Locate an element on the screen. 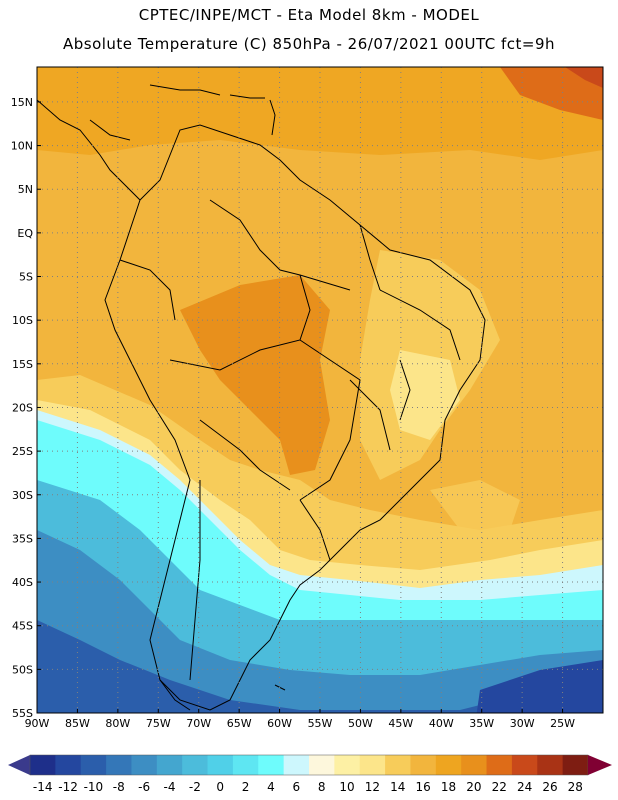 Image resolution: width=618 pixels, height=800 pixels. colorbar-label: 14 is located at coordinates (397, 787).